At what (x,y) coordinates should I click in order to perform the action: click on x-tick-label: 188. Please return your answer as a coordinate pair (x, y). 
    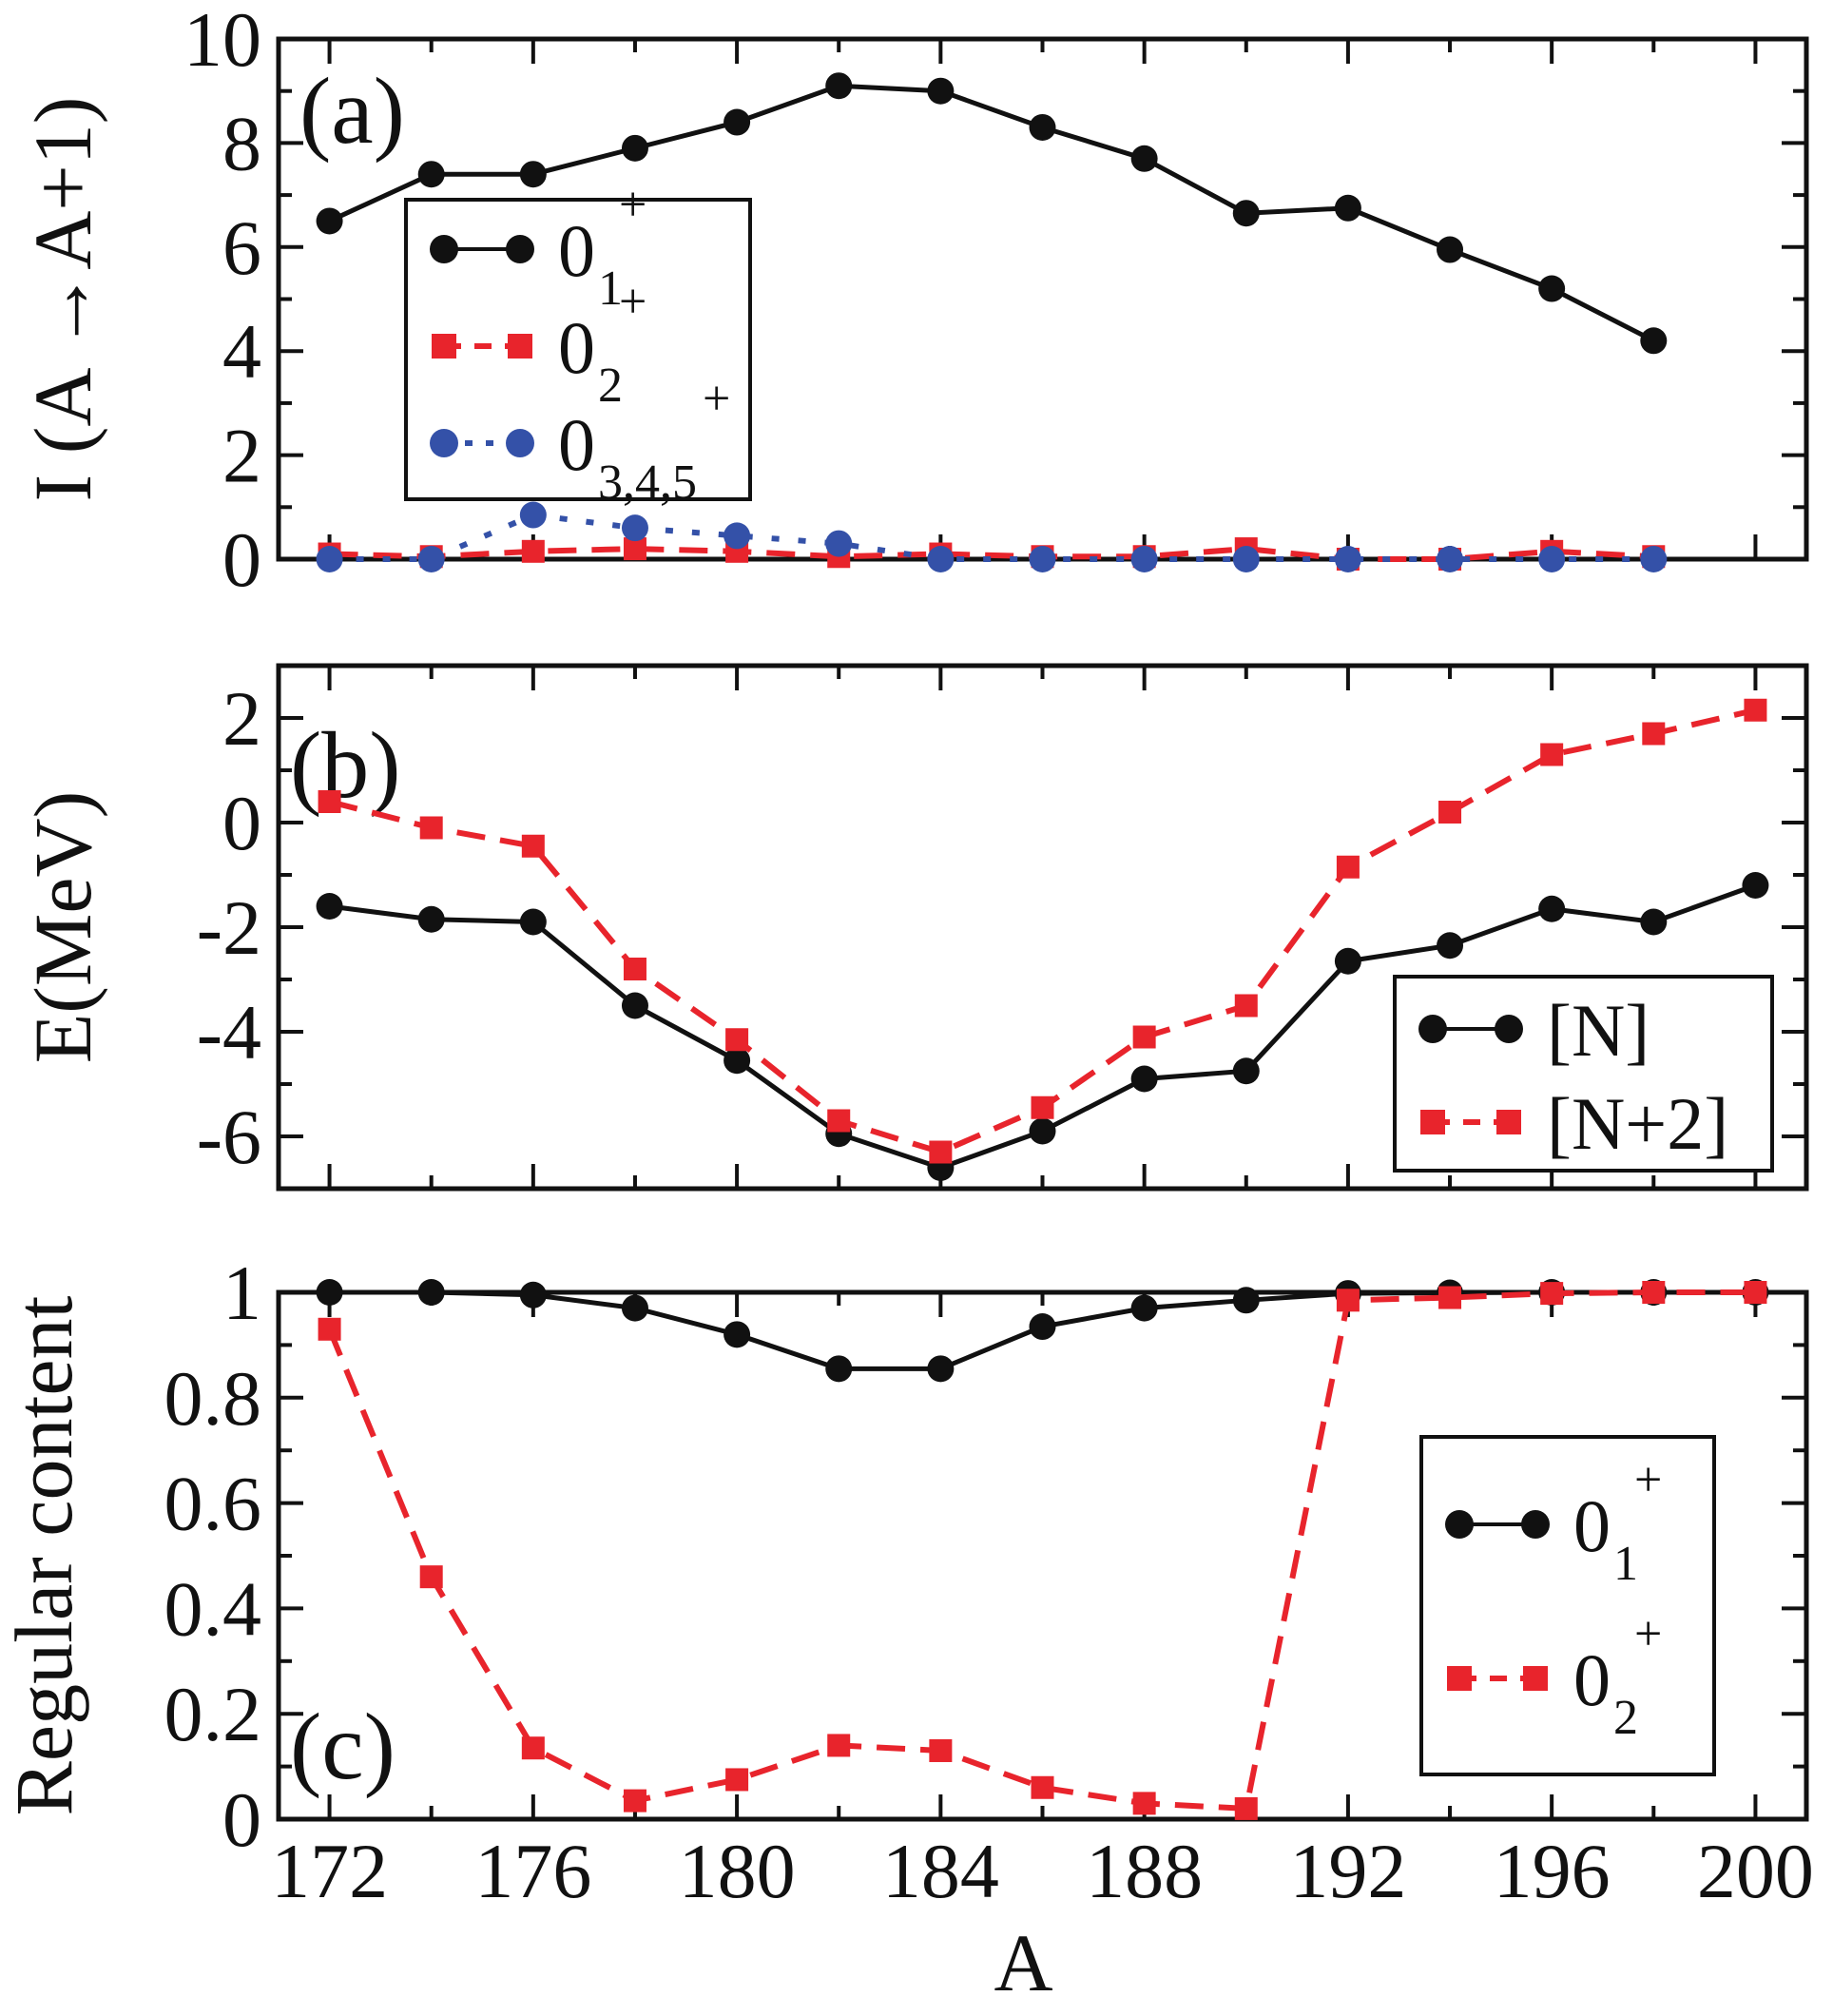
    Looking at the image, I should click on (1144, 1871).